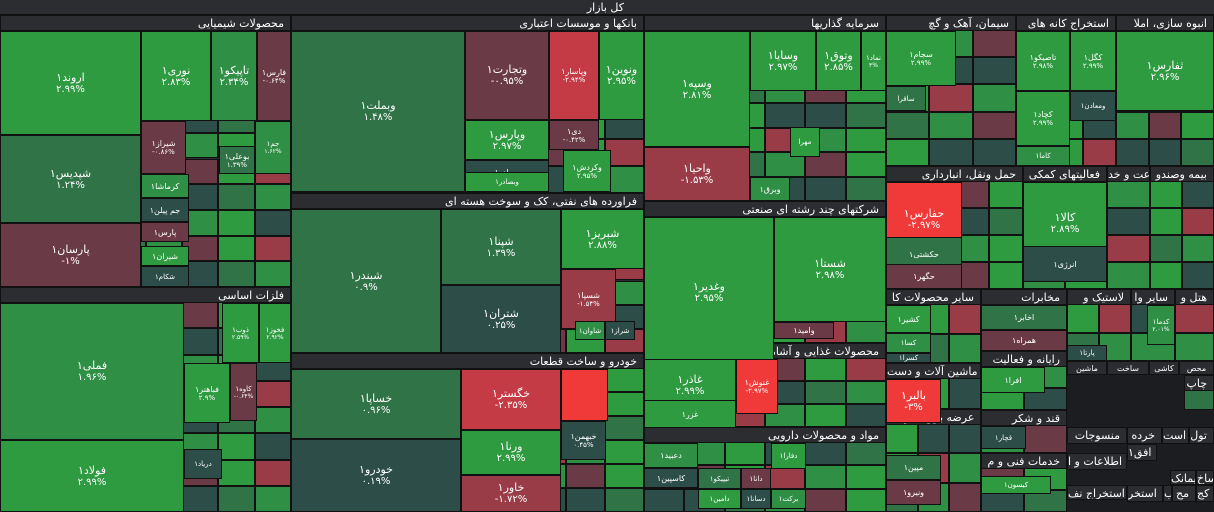 Image resolution: width=1214 pixels, height=512 pixels. Describe the element at coordinates (273, 147) in the screenshot. I see `stock-tile: جم۱ ۱.۶۲%` at that location.